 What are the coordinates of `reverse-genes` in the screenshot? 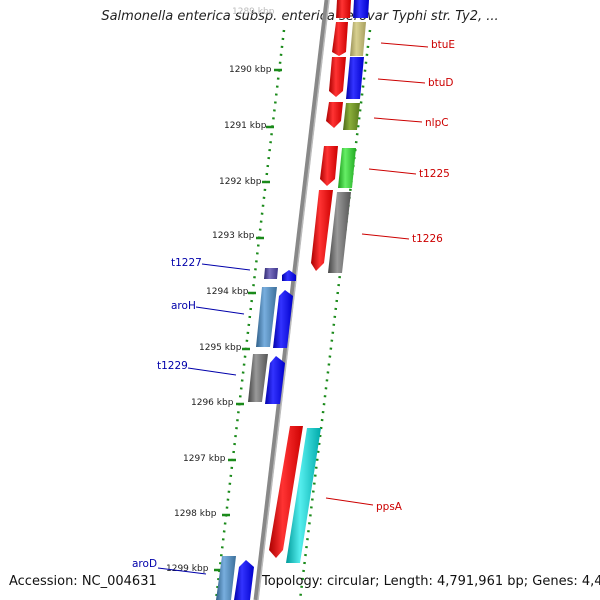 It's located at (256, 434).